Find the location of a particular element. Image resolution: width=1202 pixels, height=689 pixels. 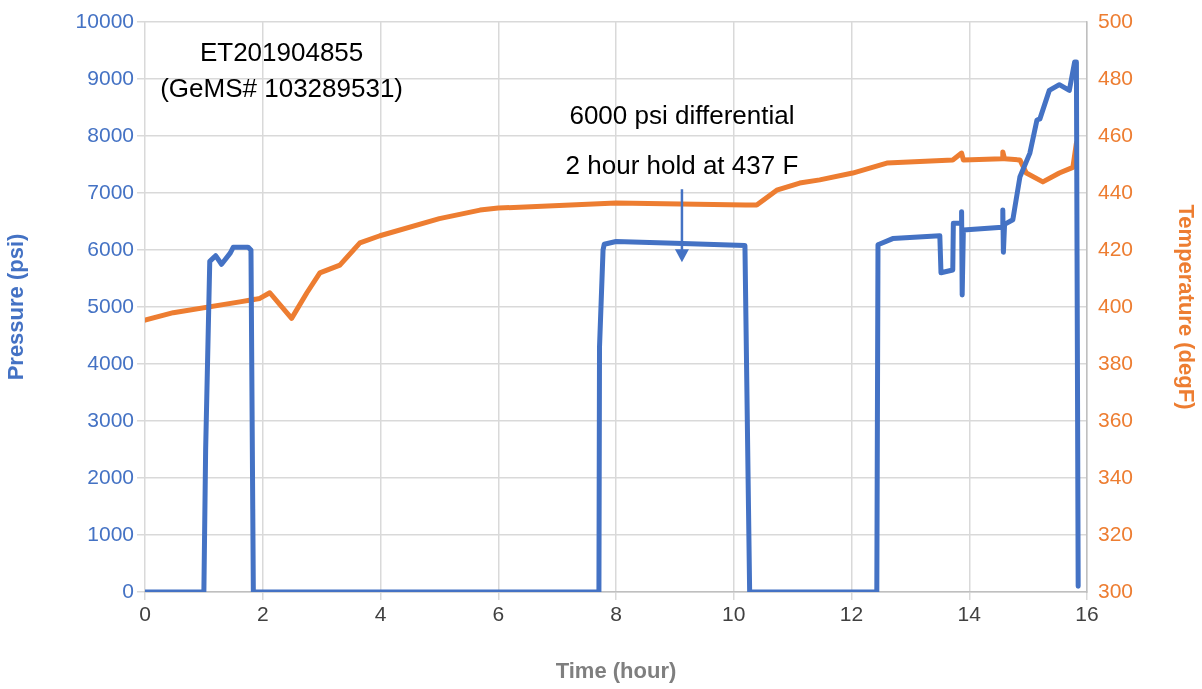

x-tick-label: 12 is located at coordinates (851, 614).